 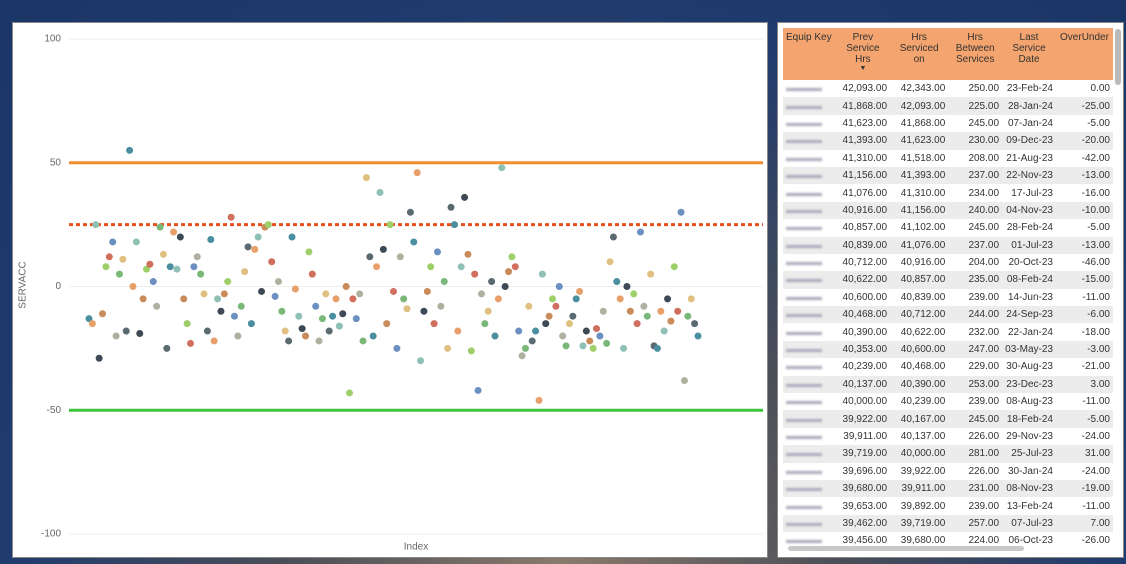 I want to click on table-cell: 41,623.00, so click(x=865, y=123).